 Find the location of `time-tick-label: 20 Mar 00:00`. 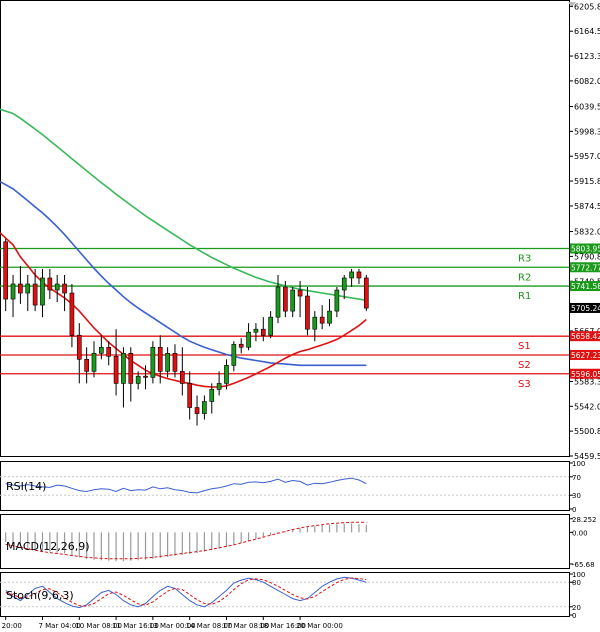

time-tick-label: 20 Mar 00:00 is located at coordinates (319, 626).